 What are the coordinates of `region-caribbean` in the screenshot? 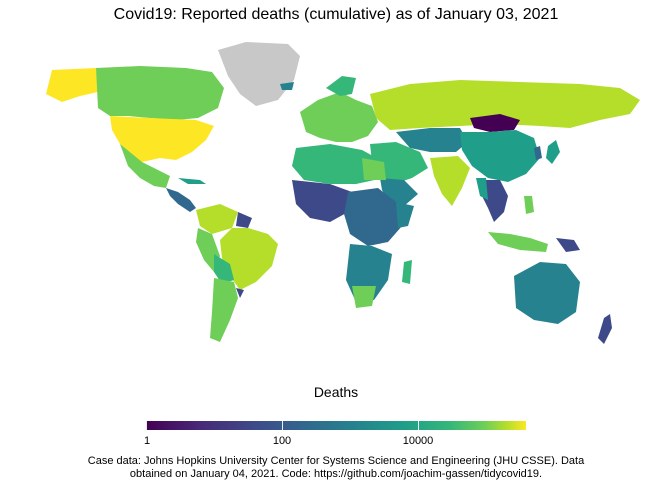 It's located at (192, 181).